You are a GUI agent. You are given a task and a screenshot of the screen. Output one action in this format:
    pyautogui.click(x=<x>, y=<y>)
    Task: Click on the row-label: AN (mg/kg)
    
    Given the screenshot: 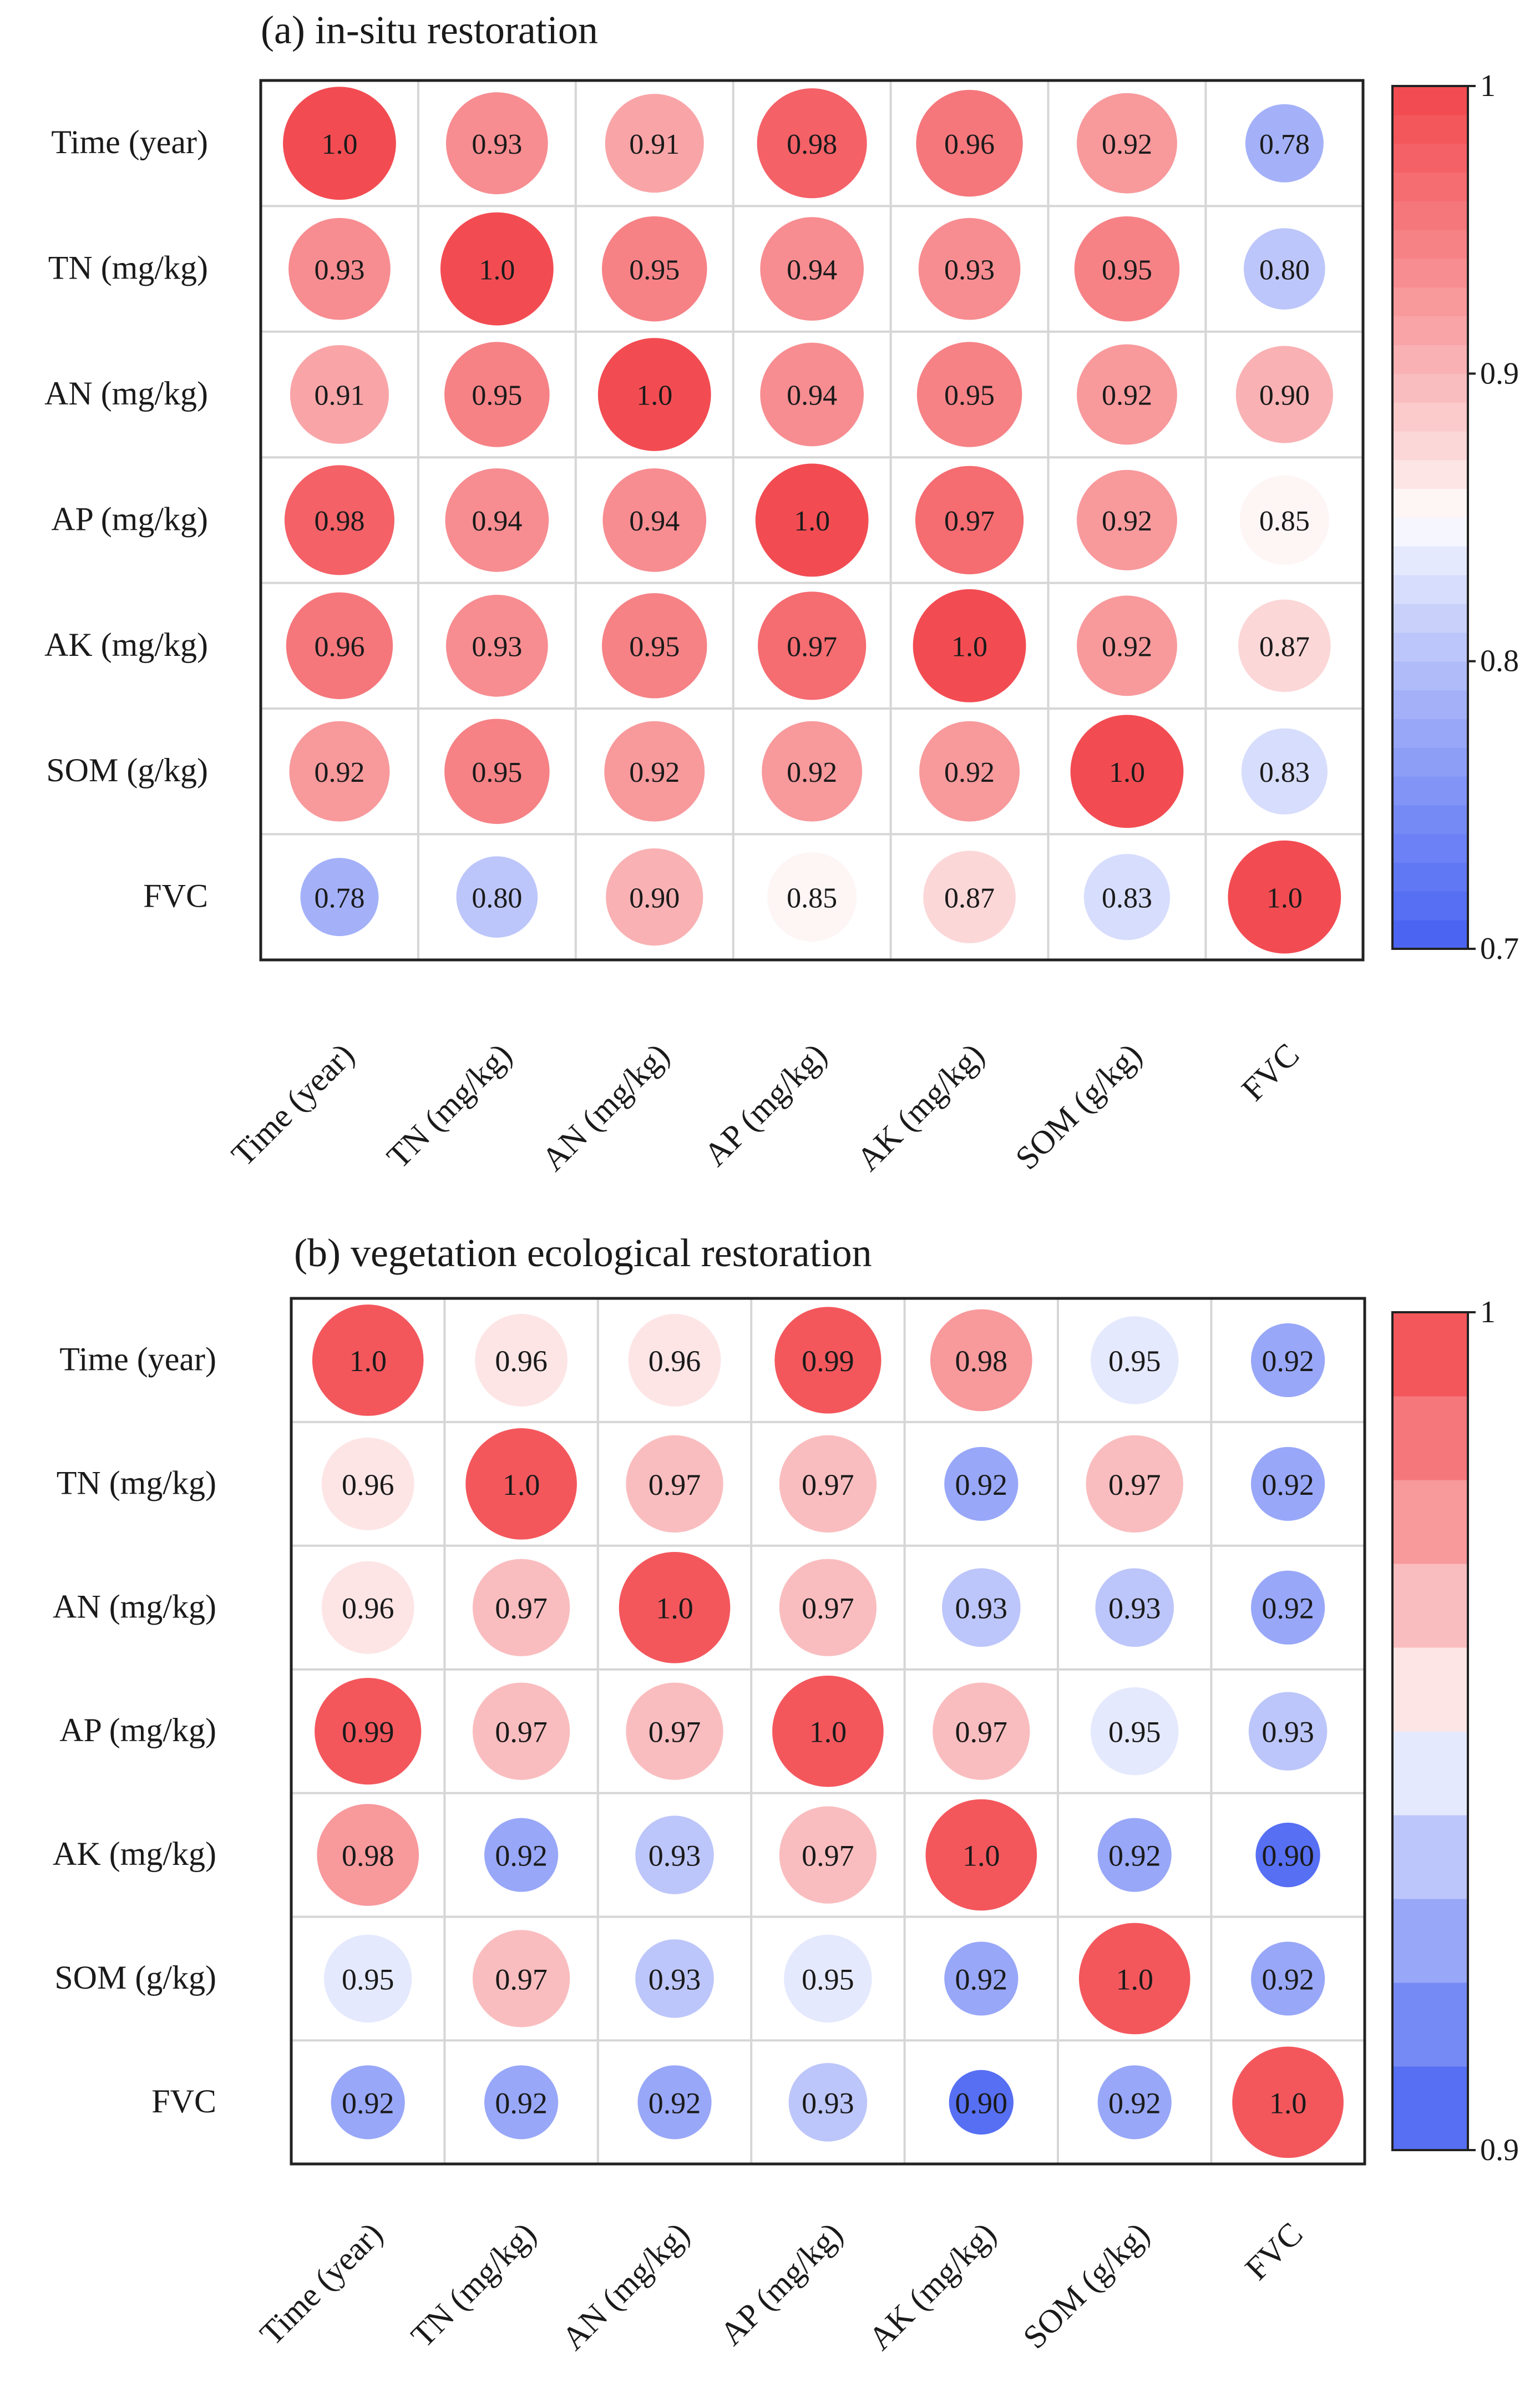 What is the action you would take?
    pyautogui.click(x=126, y=393)
    